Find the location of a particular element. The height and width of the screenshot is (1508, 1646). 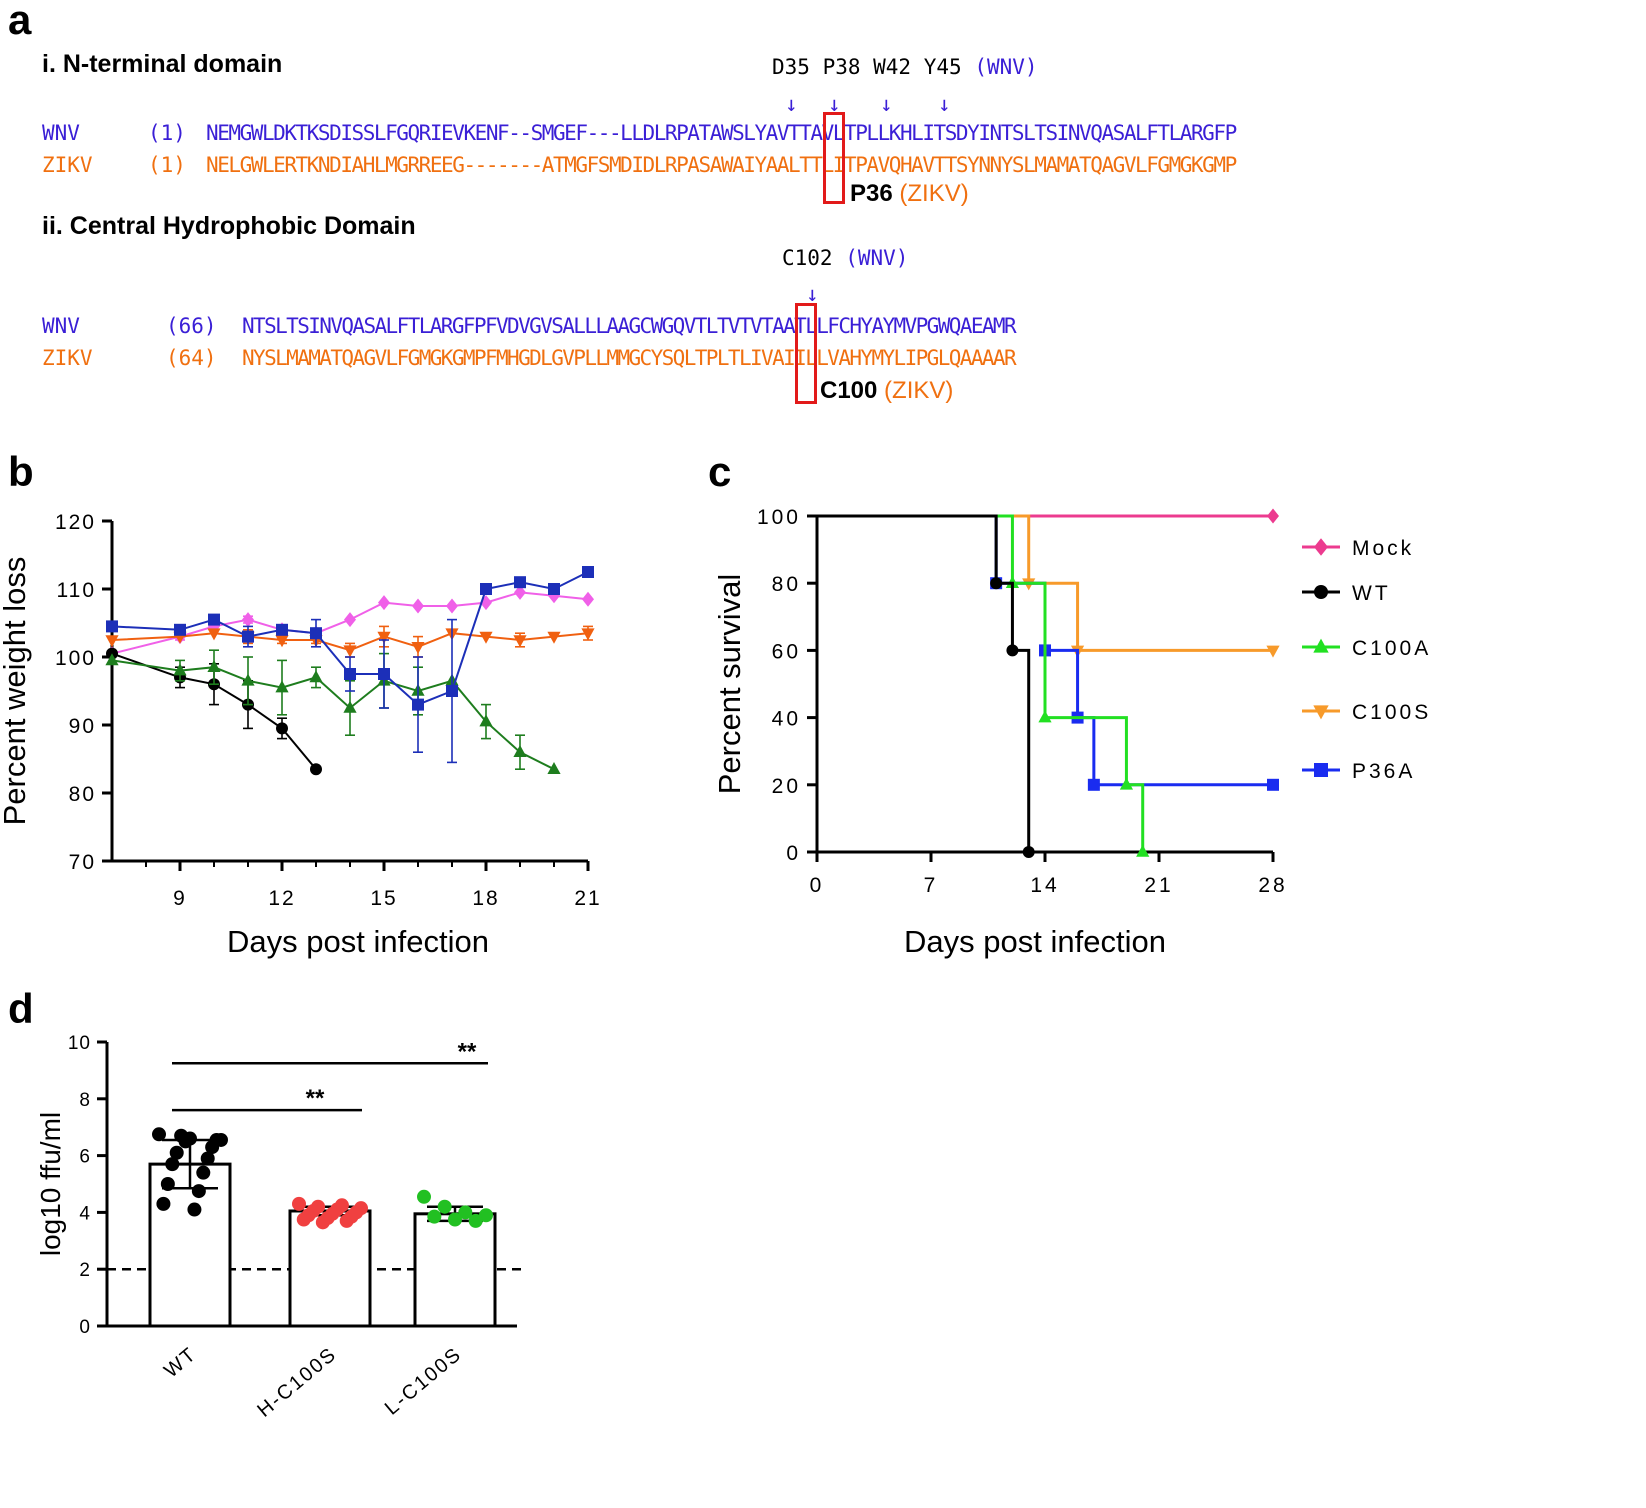

arrow-c102: ↓ is located at coordinates (812, 294).